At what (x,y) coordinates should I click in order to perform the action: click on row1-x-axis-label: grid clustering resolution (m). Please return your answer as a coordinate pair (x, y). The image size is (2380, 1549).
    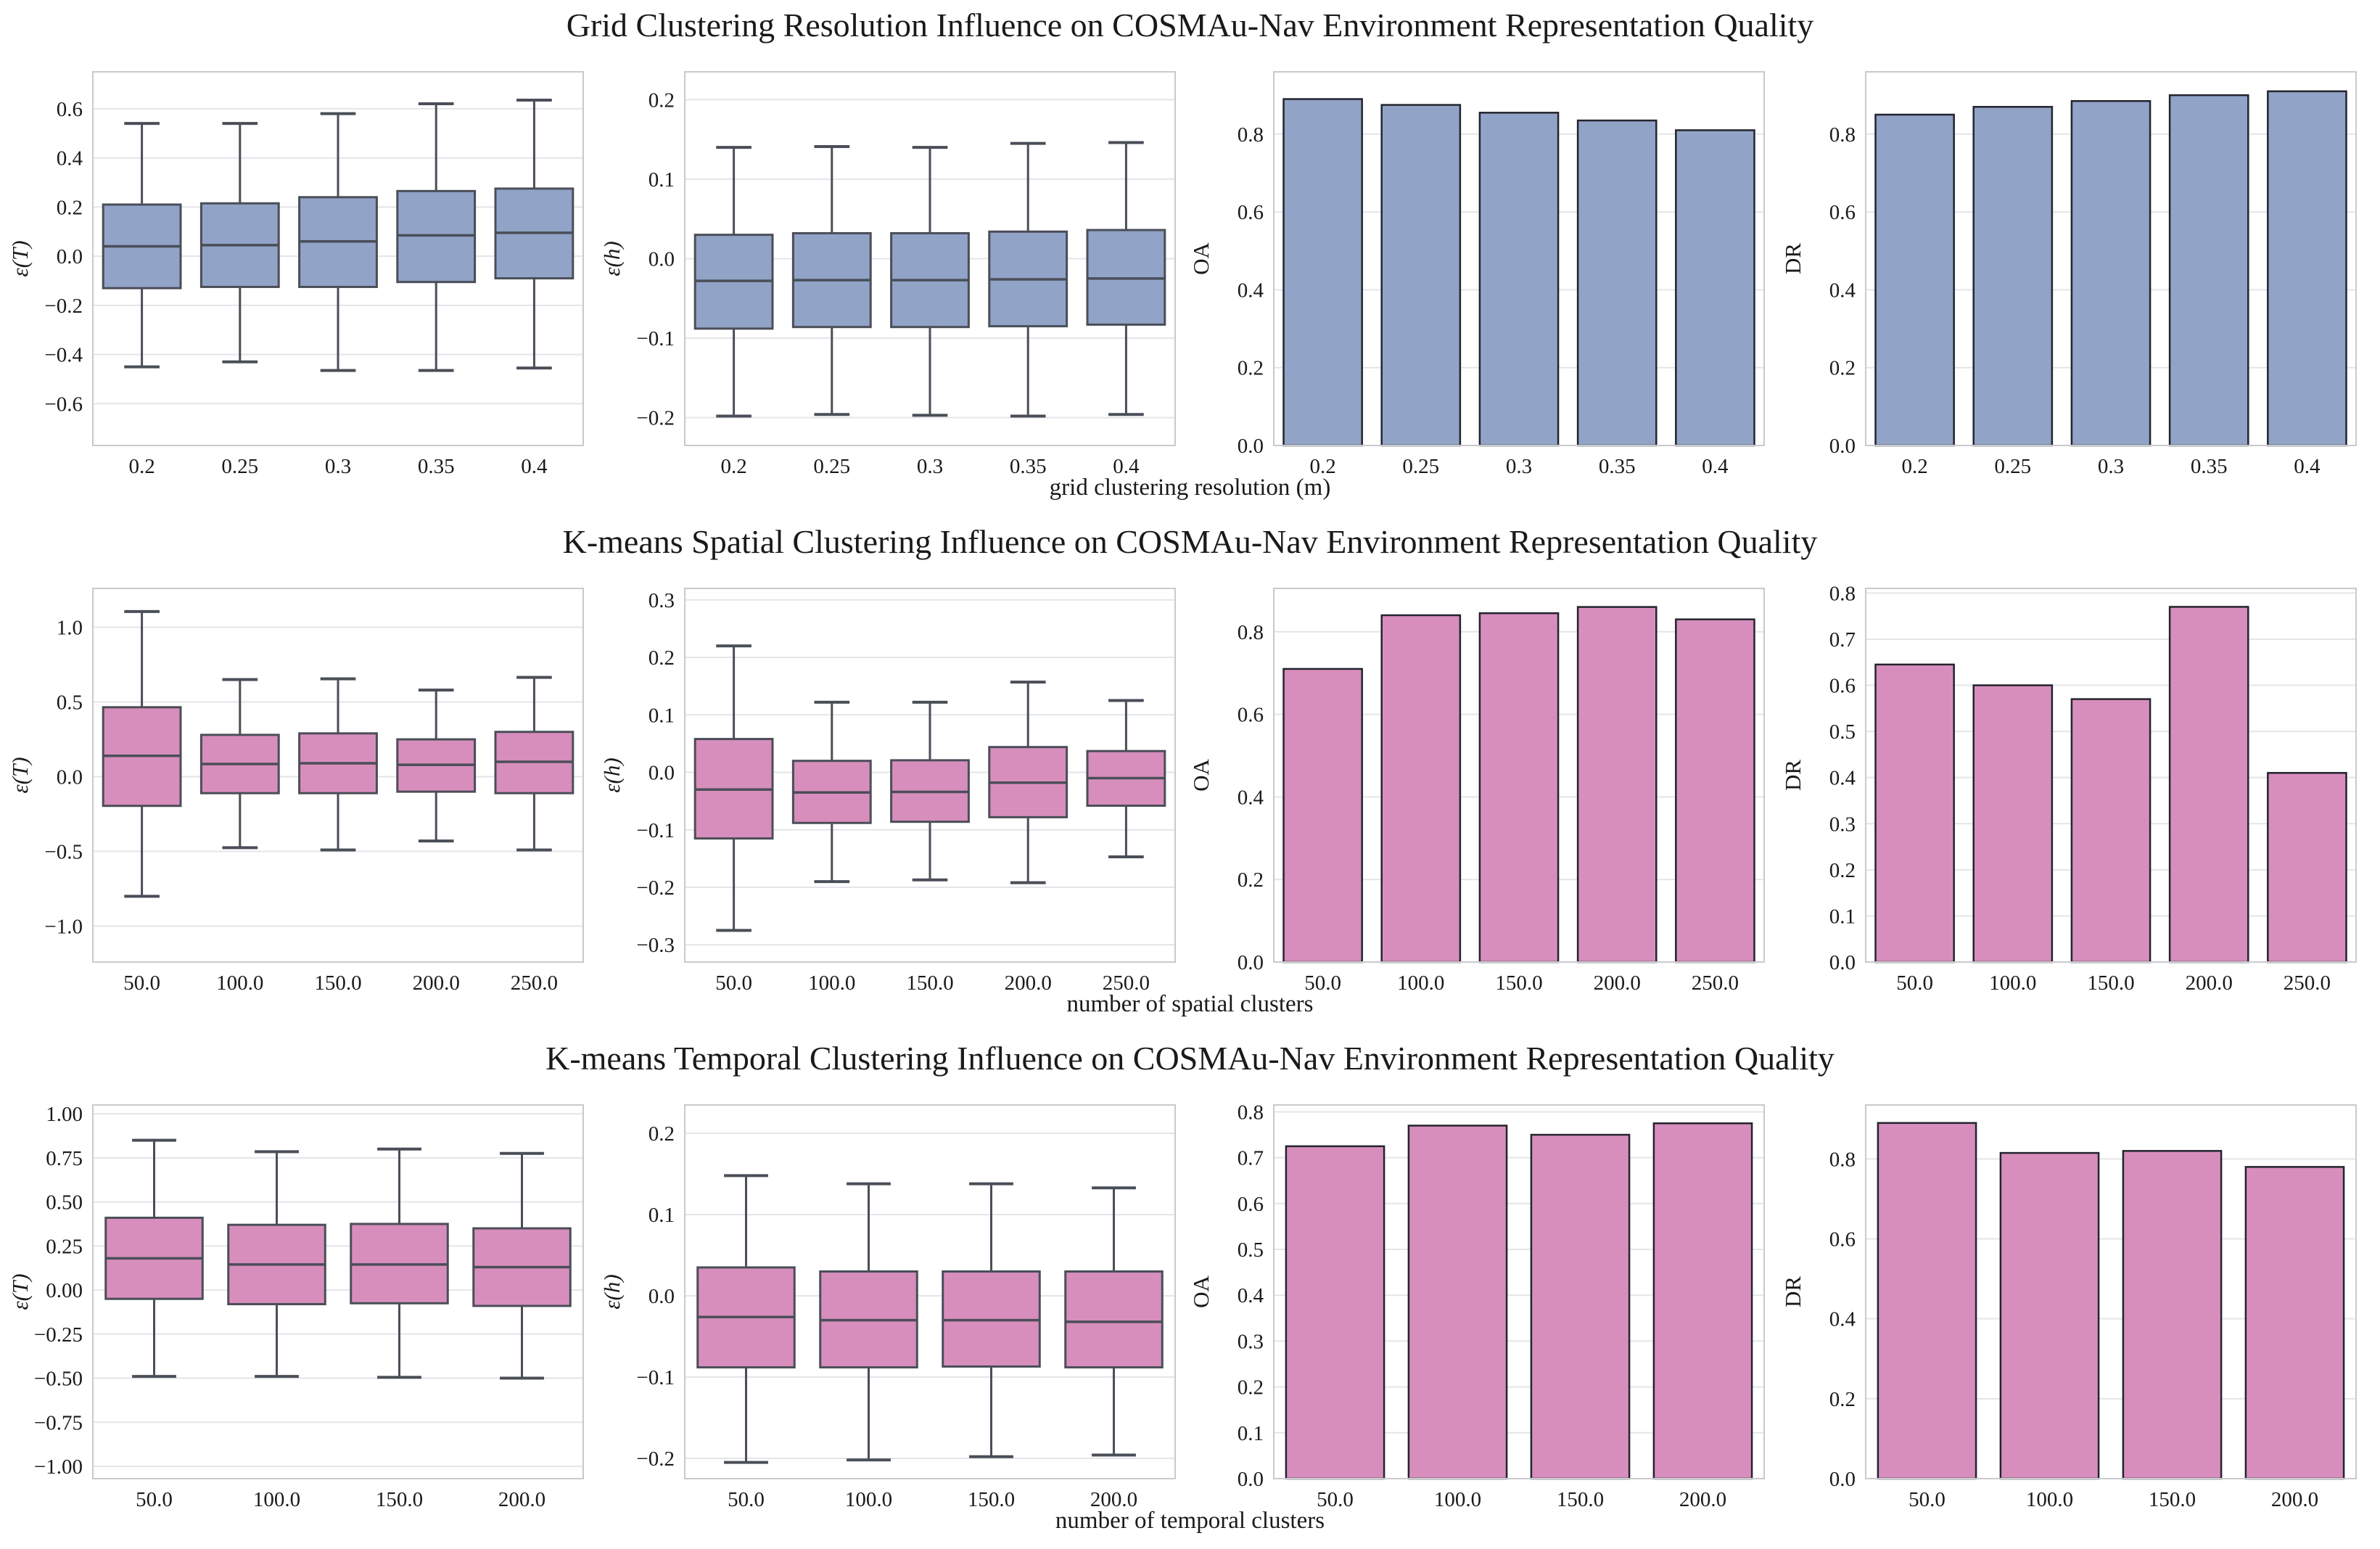
    Looking at the image, I should click on (1190, 487).